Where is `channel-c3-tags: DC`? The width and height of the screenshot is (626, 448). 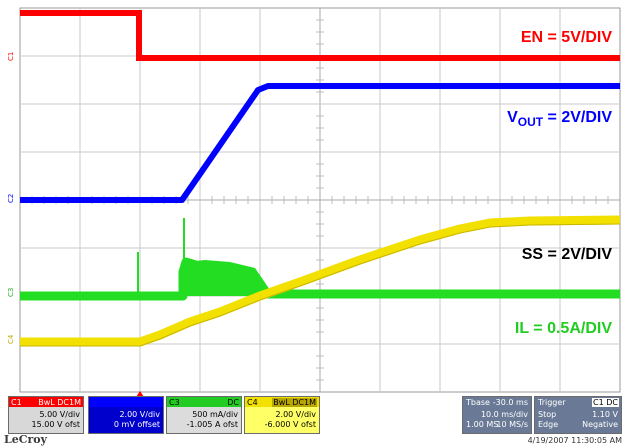 channel-c3-tags: DC is located at coordinates (233, 402).